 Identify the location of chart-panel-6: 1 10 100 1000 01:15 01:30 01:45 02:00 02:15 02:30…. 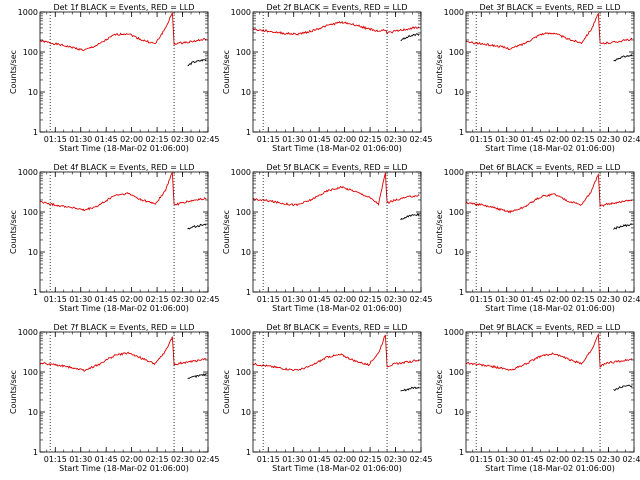
(537, 238).